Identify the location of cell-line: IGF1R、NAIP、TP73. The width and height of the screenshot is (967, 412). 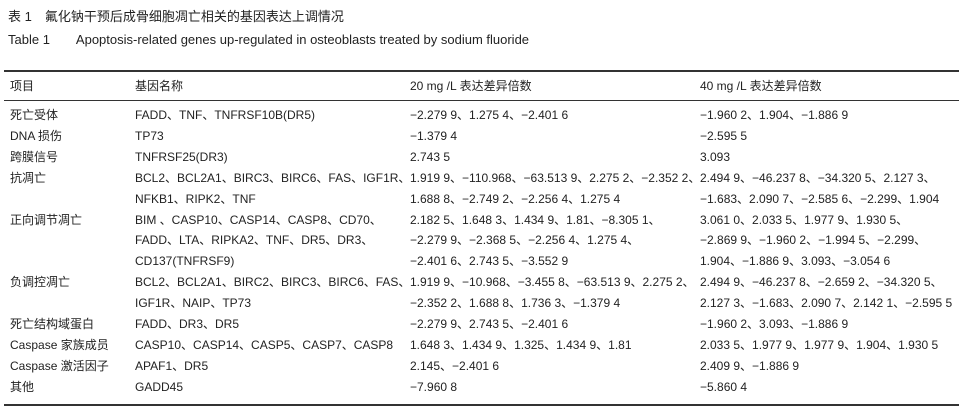
(193, 303).